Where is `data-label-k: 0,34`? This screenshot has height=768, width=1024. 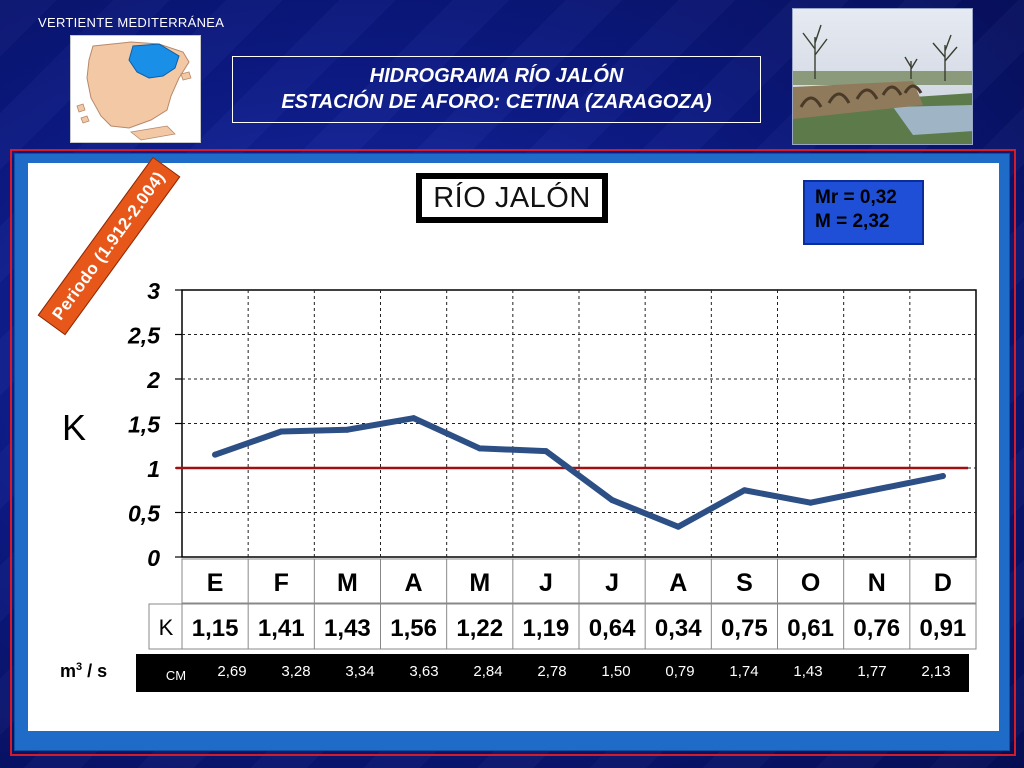 data-label-k: 0,34 is located at coordinates (678, 628).